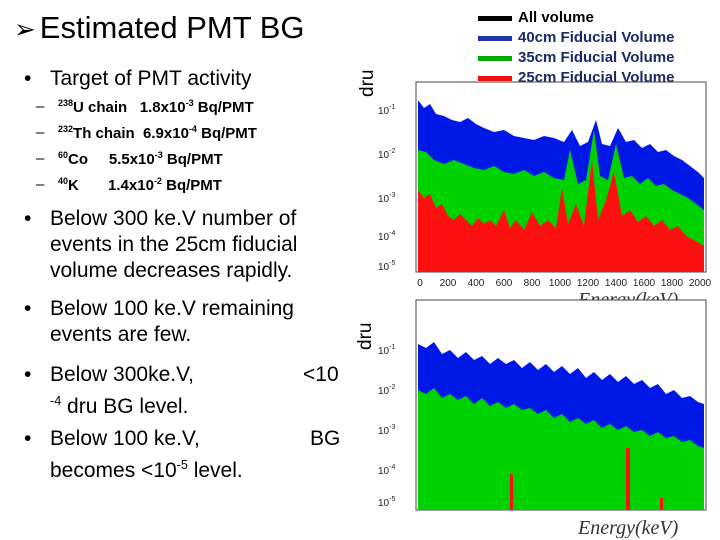 This screenshot has height=540, width=720. I want to click on isotope-k: – 40K 1.4x10-2 Bq/PMT, so click(129, 185).